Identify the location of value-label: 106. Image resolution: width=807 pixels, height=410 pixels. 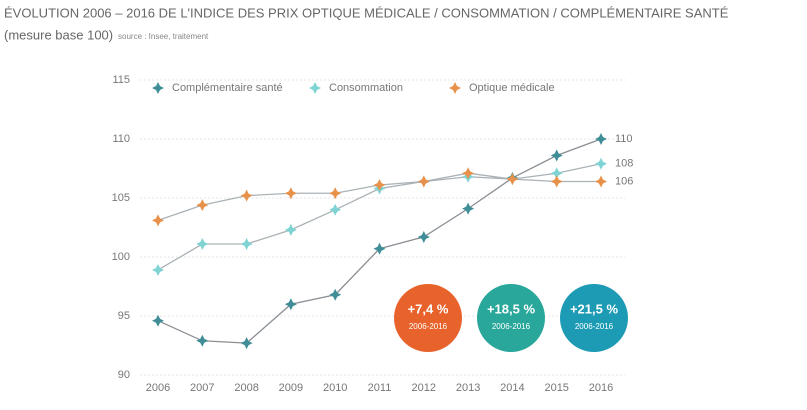
(624, 181).